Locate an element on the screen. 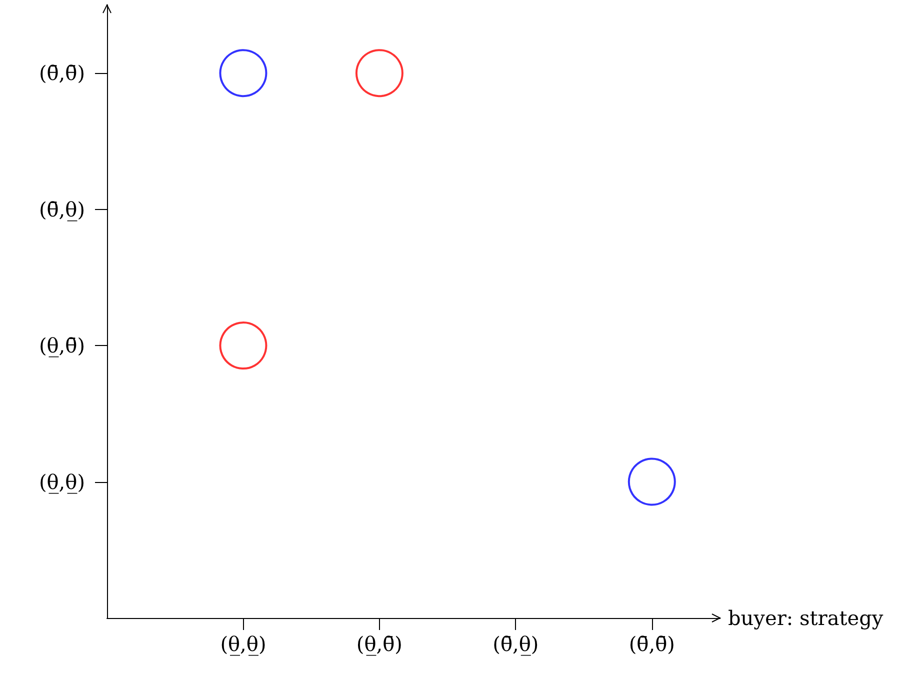  category-label: (θ̲,θ̲) is located at coordinates (61, 482).